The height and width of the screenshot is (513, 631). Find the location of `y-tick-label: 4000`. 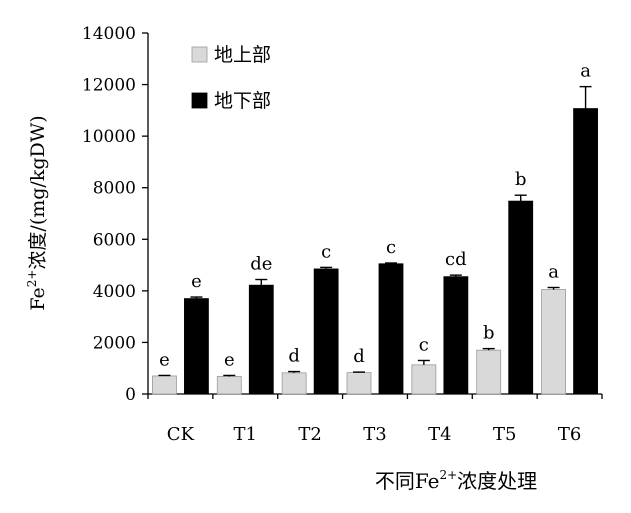

y-tick-label: 4000 is located at coordinates (114, 292).